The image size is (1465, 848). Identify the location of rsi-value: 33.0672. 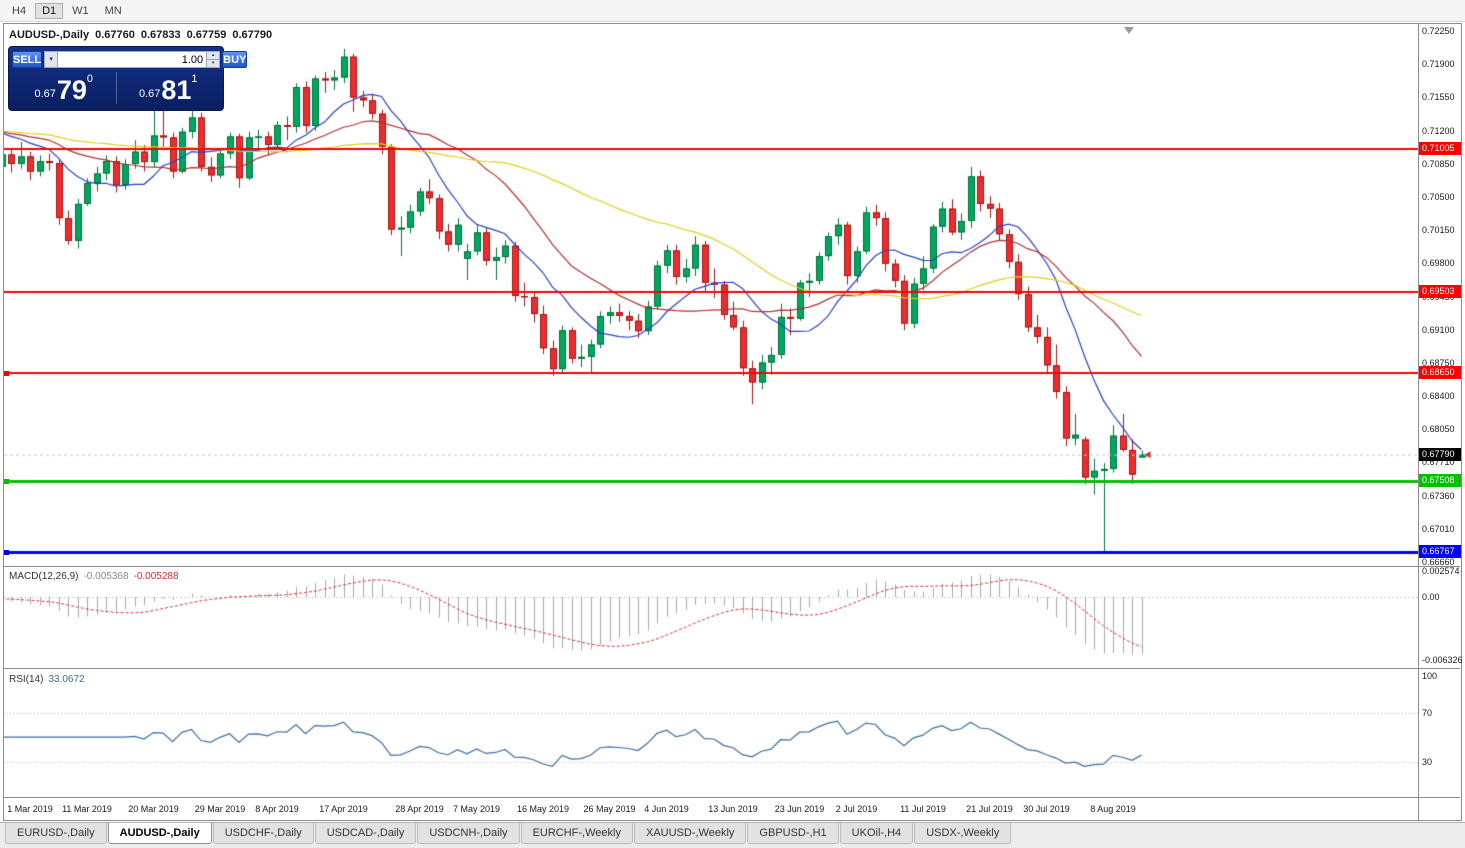
(66, 679).